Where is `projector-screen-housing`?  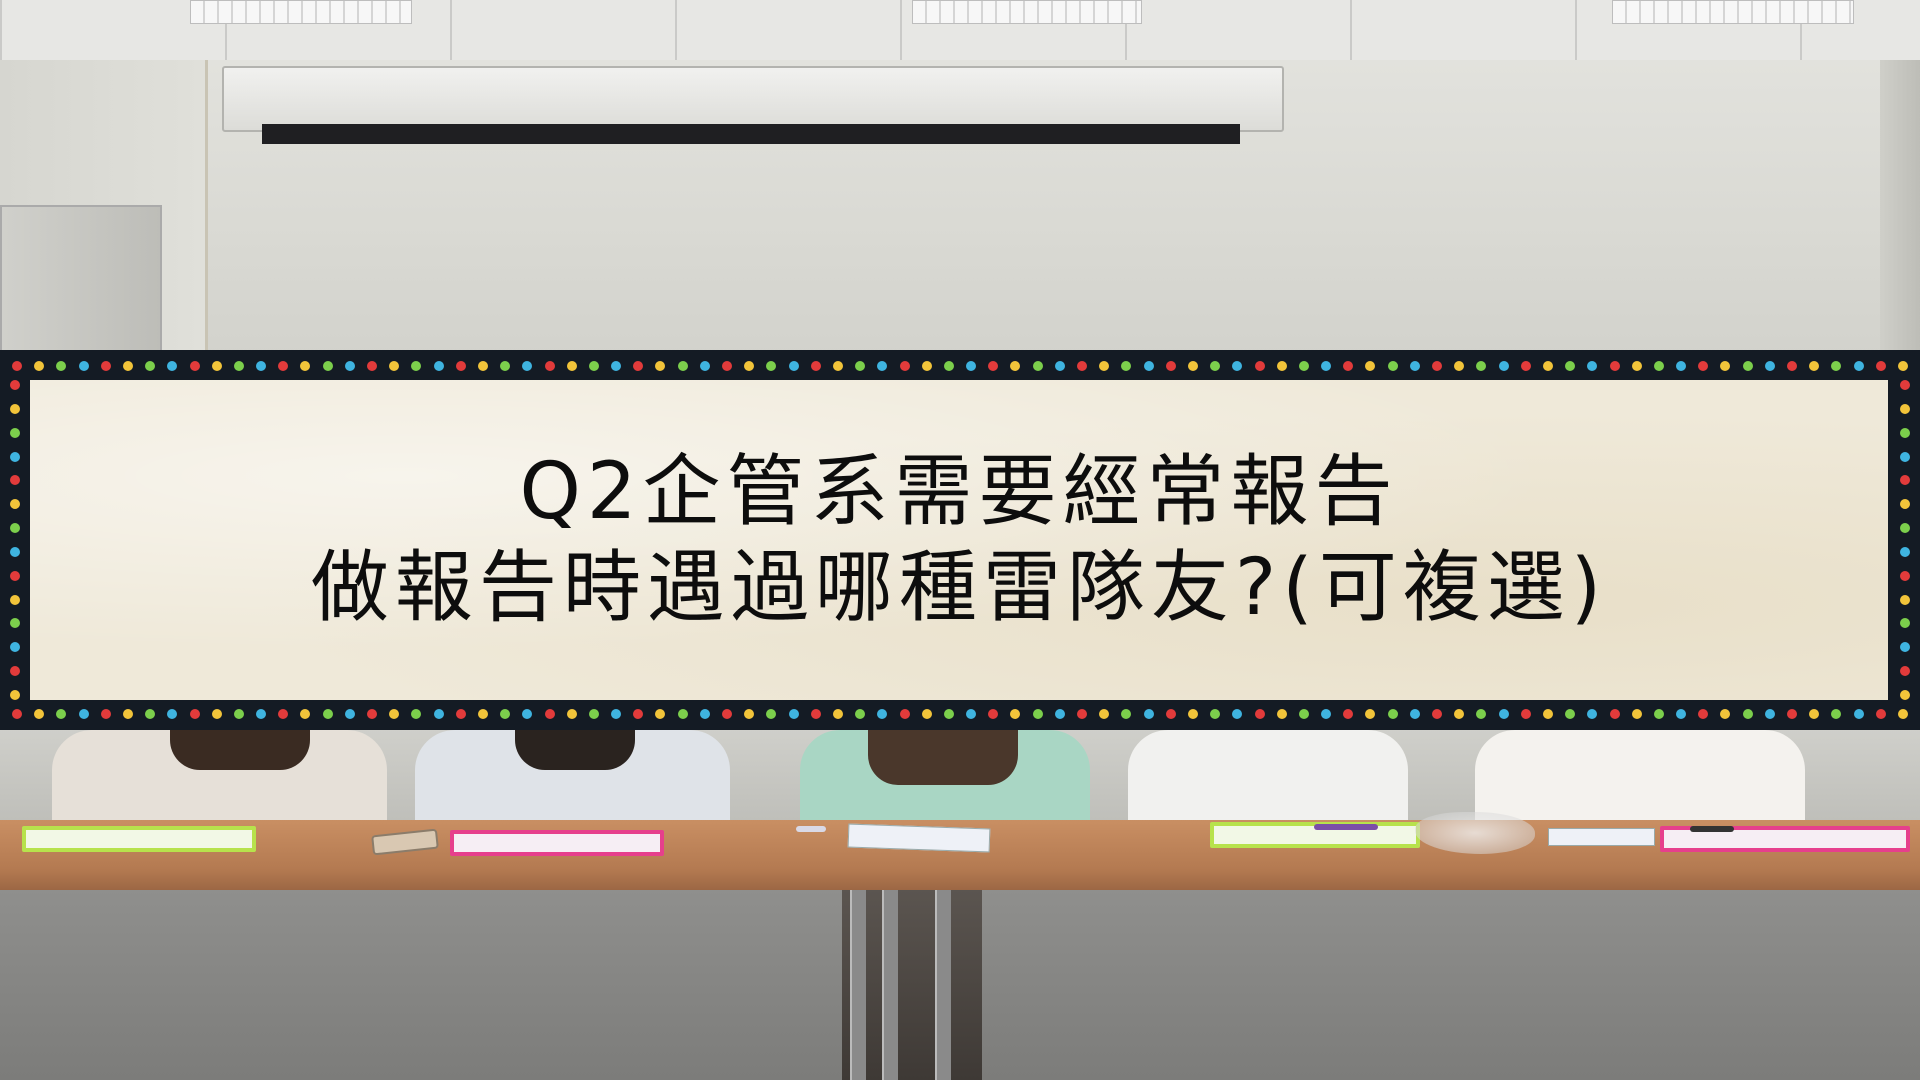
projector-screen-housing is located at coordinates (753, 99).